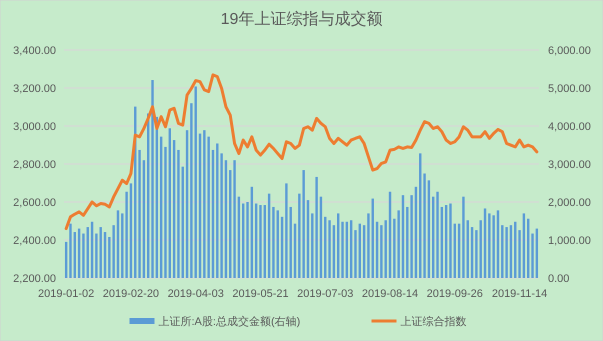  I want to click on x-tick-label: 2019-08-14, so click(390, 294).